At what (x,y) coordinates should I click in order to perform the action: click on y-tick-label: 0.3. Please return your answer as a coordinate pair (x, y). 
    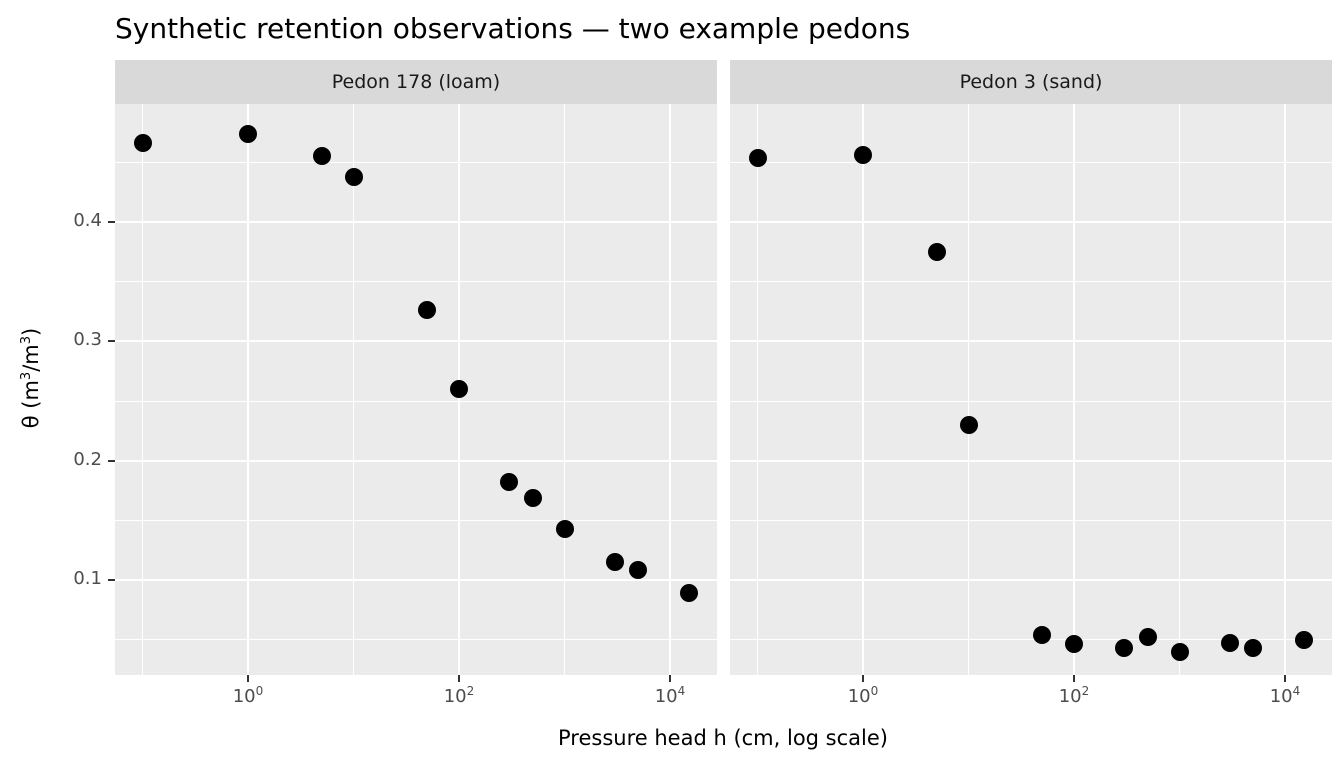
    Looking at the image, I should click on (87, 340).